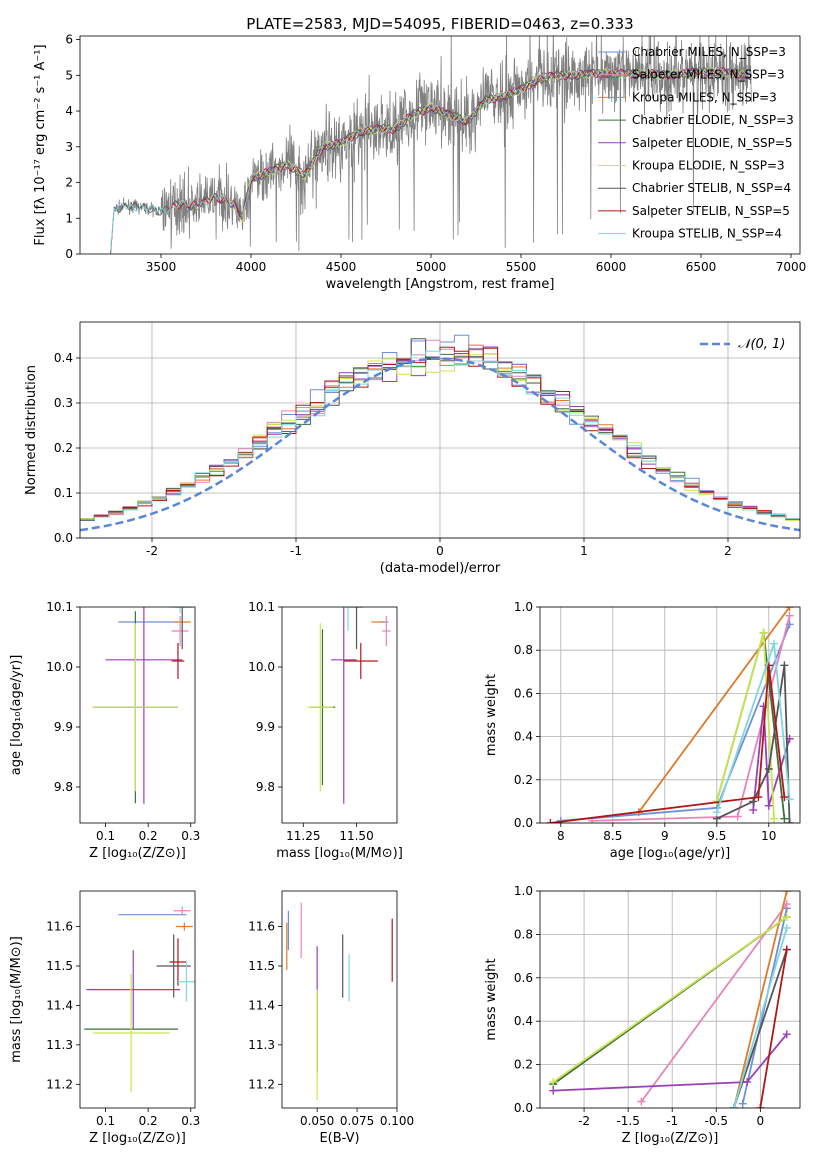 The height and width of the screenshot is (1170, 819). What do you see at coordinates (148, 1121) in the screenshot?
I see `x-tick-label: 0.2` at bounding box center [148, 1121].